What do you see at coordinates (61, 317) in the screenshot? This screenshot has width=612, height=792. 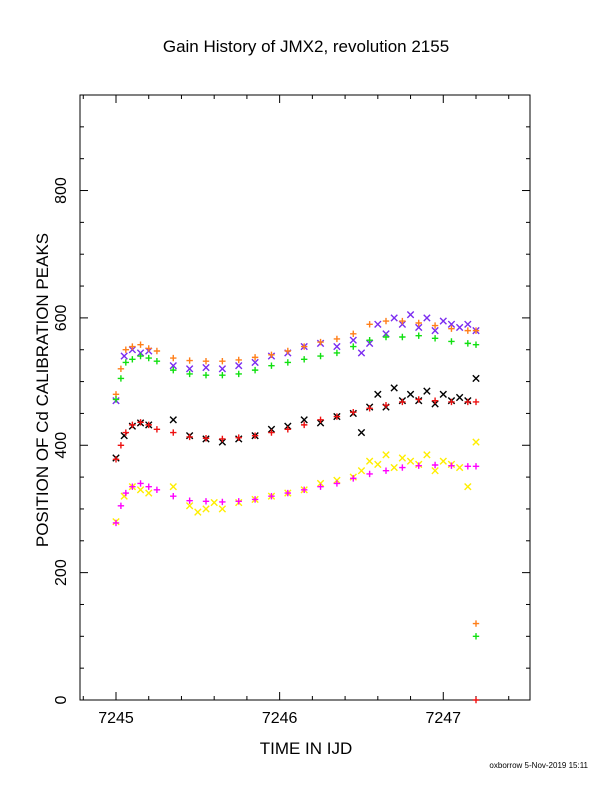 I see `y-tick-label: 600` at bounding box center [61, 317].